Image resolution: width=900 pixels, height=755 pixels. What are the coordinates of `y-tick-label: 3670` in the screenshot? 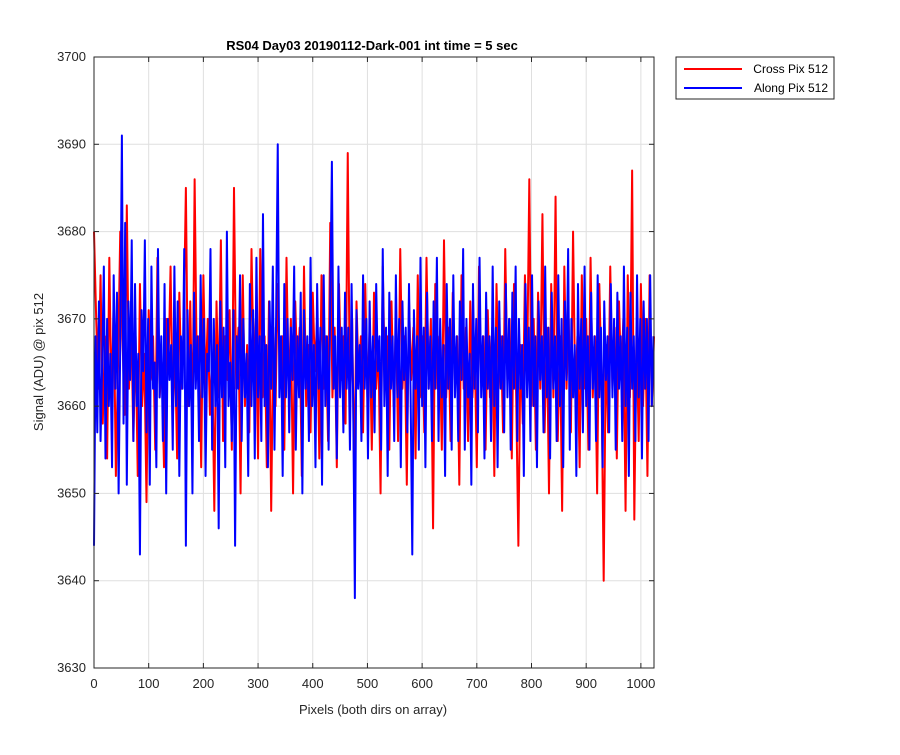 It's located at (71, 318).